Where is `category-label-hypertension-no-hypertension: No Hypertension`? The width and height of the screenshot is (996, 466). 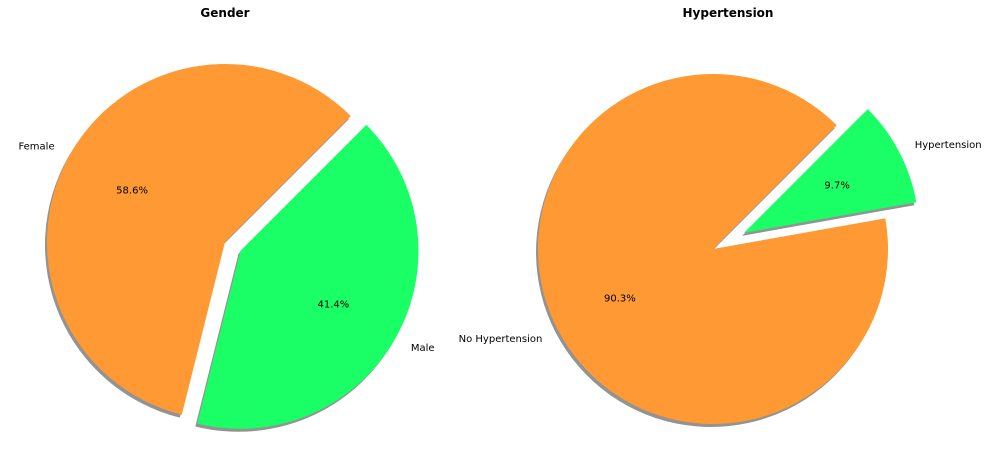 category-label-hypertension-no-hypertension: No Hypertension is located at coordinates (501, 339).